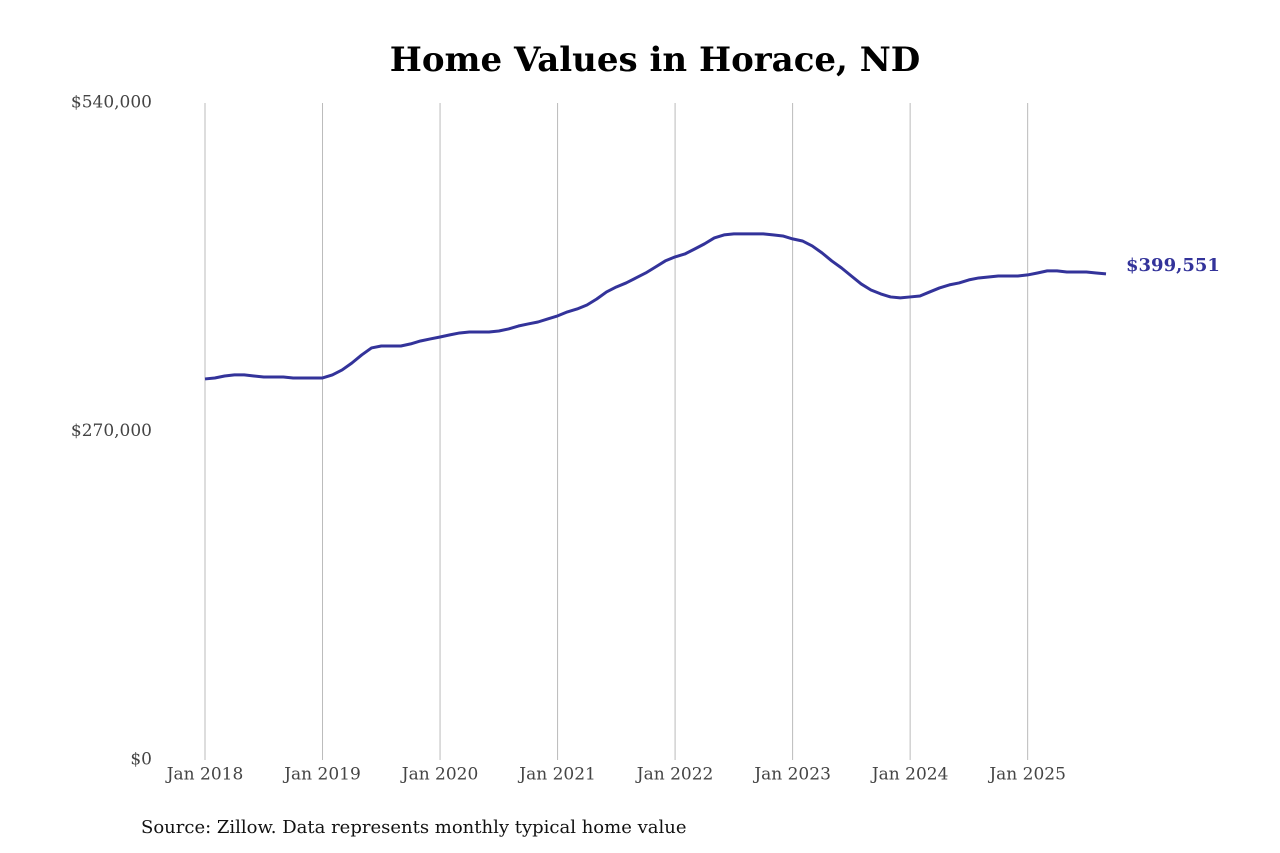 This screenshot has width=1280, height=853. I want to click on line, so click(655, 306).